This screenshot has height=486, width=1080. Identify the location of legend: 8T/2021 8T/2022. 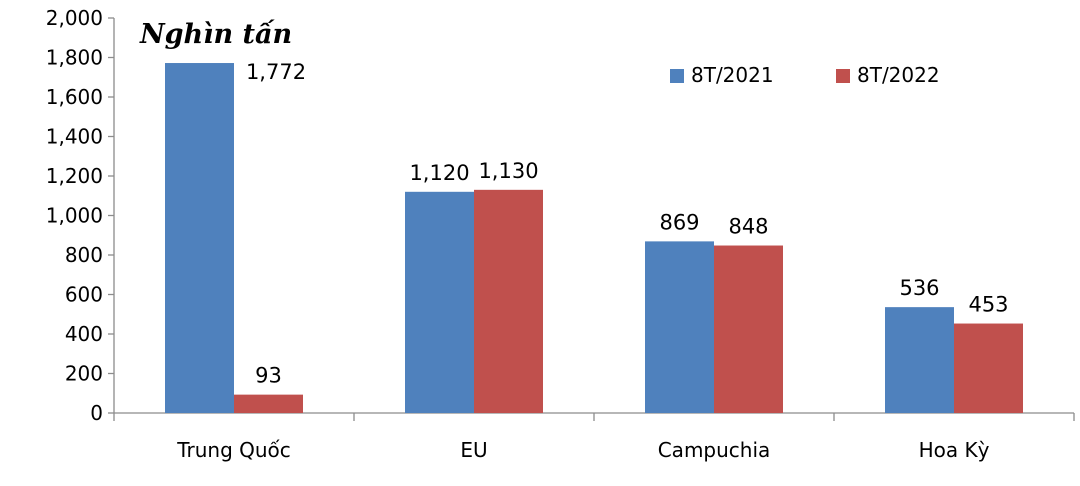
(805, 75).